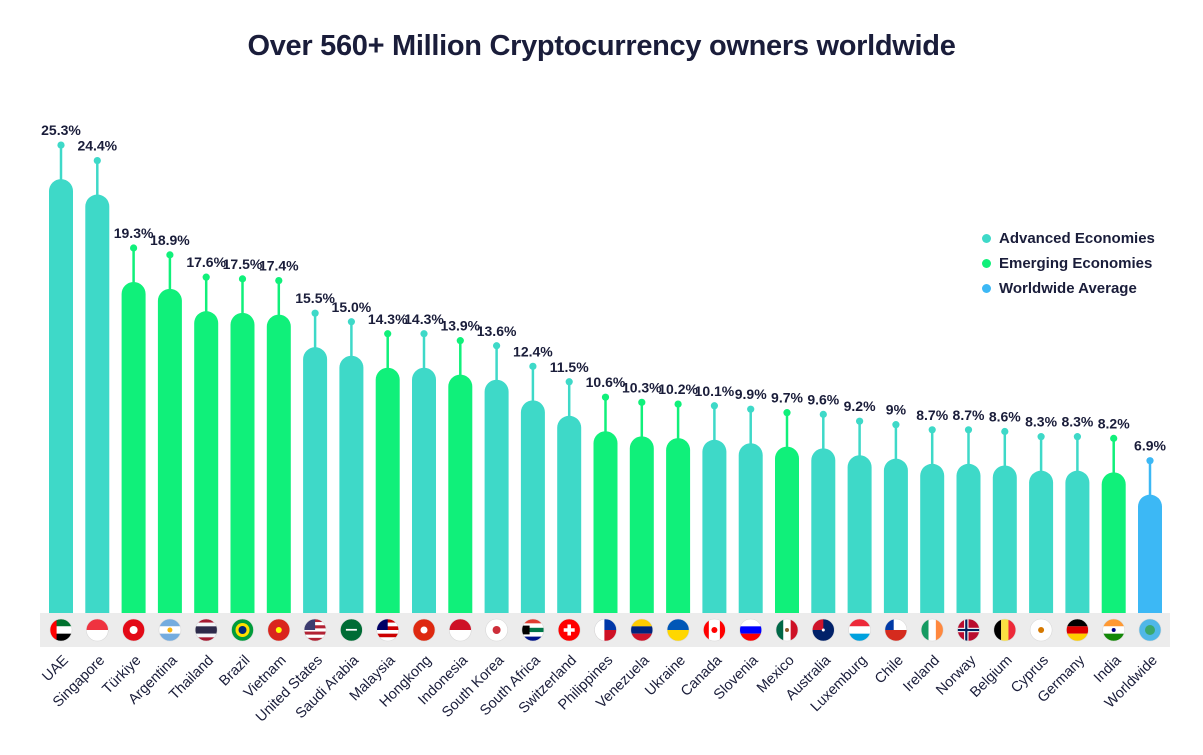 This screenshot has height=755, width=1203. What do you see at coordinates (315, 298) in the screenshot?
I see `data-label: 15.5%` at bounding box center [315, 298].